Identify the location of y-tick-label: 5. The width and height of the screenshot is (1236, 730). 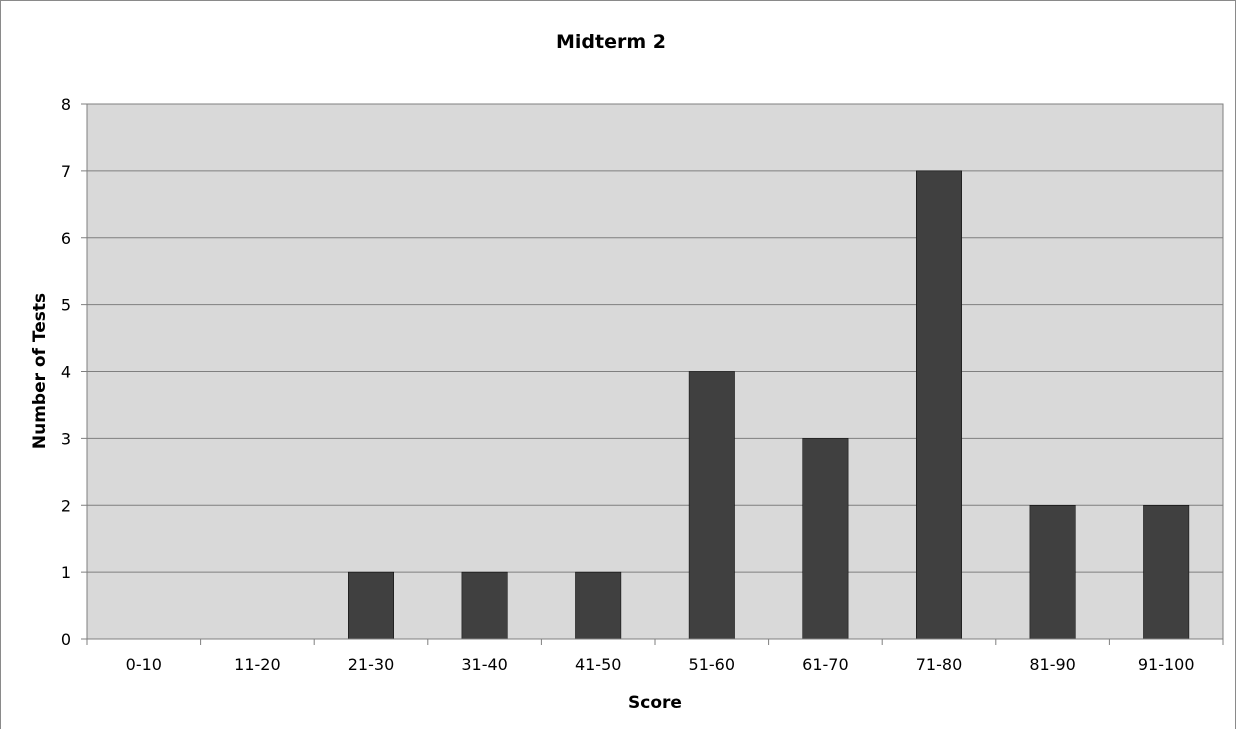
(66, 305).